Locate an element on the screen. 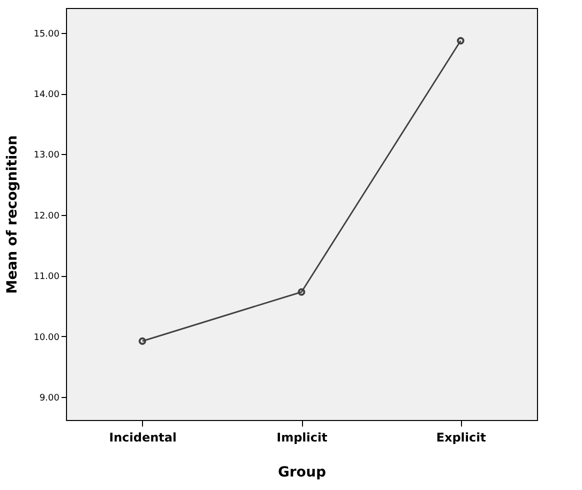 Image resolution: width=582 pixels, height=490 pixels. y-axis-title: Mean of recognition is located at coordinates (12, 214).